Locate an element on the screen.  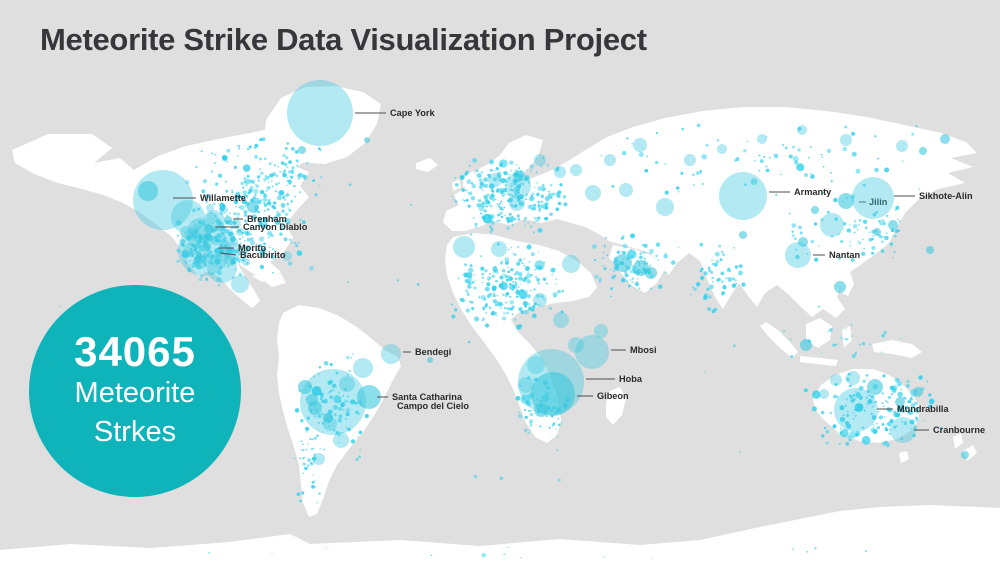
meteorite-circle-bacubirito is located at coordinates (198, 259).